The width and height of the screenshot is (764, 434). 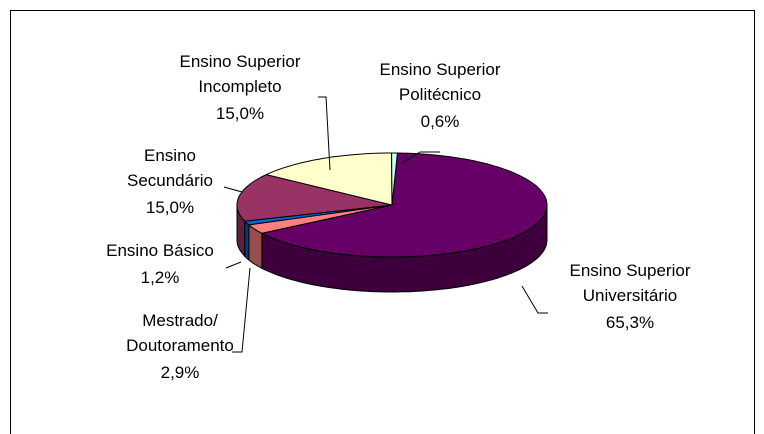 I want to click on slice-value-label: 2,9%, so click(x=180, y=372).